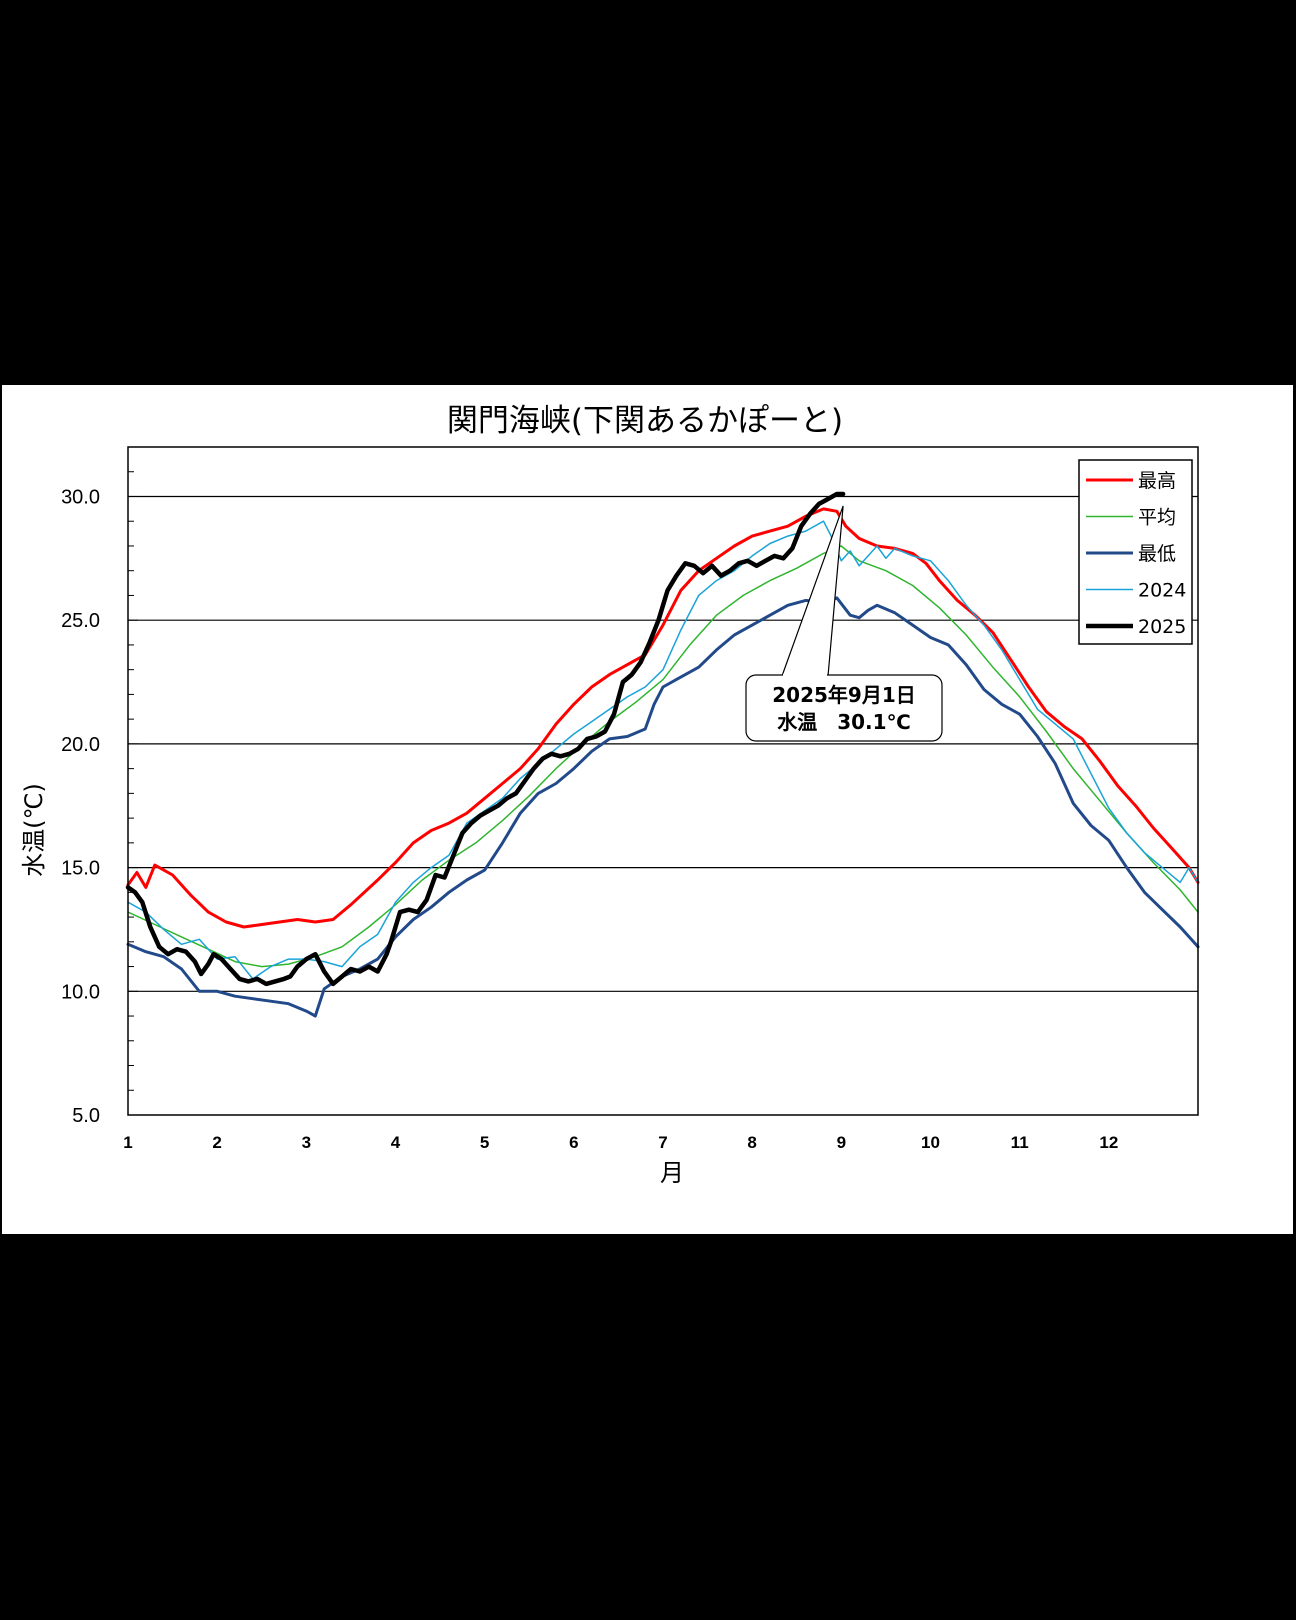 The image size is (1296, 1620). Describe the element at coordinates (80, 869) in the screenshot. I see `y-tick-label: 15.0` at that location.